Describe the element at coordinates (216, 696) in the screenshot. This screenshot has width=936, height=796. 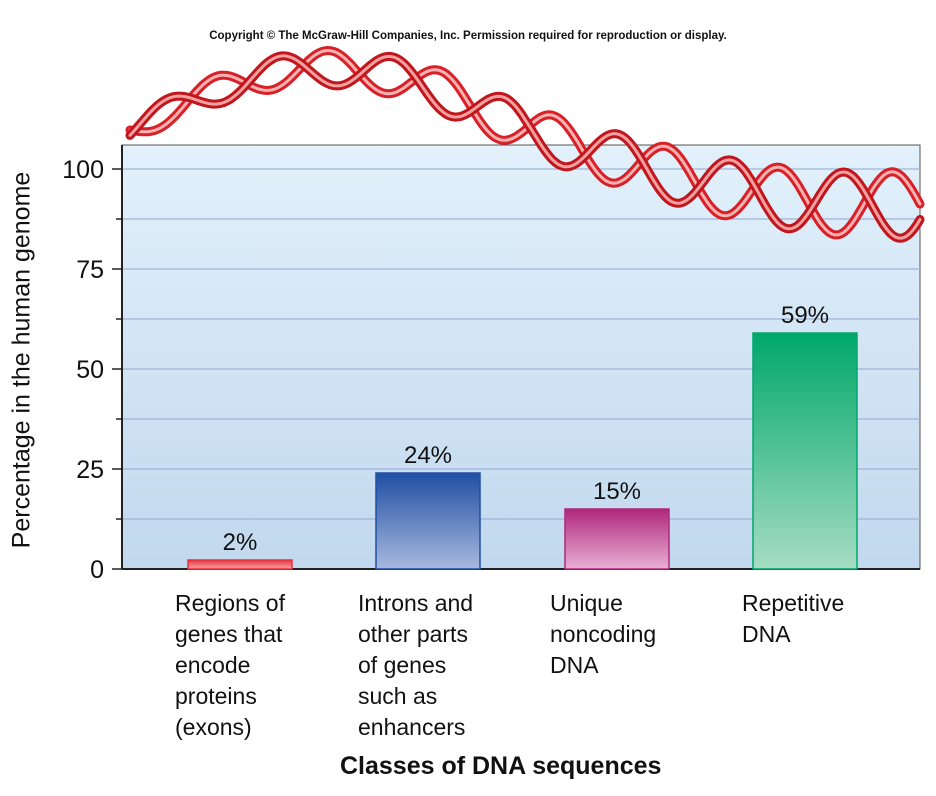
I see `x-category-label-line: proteins` at that location.